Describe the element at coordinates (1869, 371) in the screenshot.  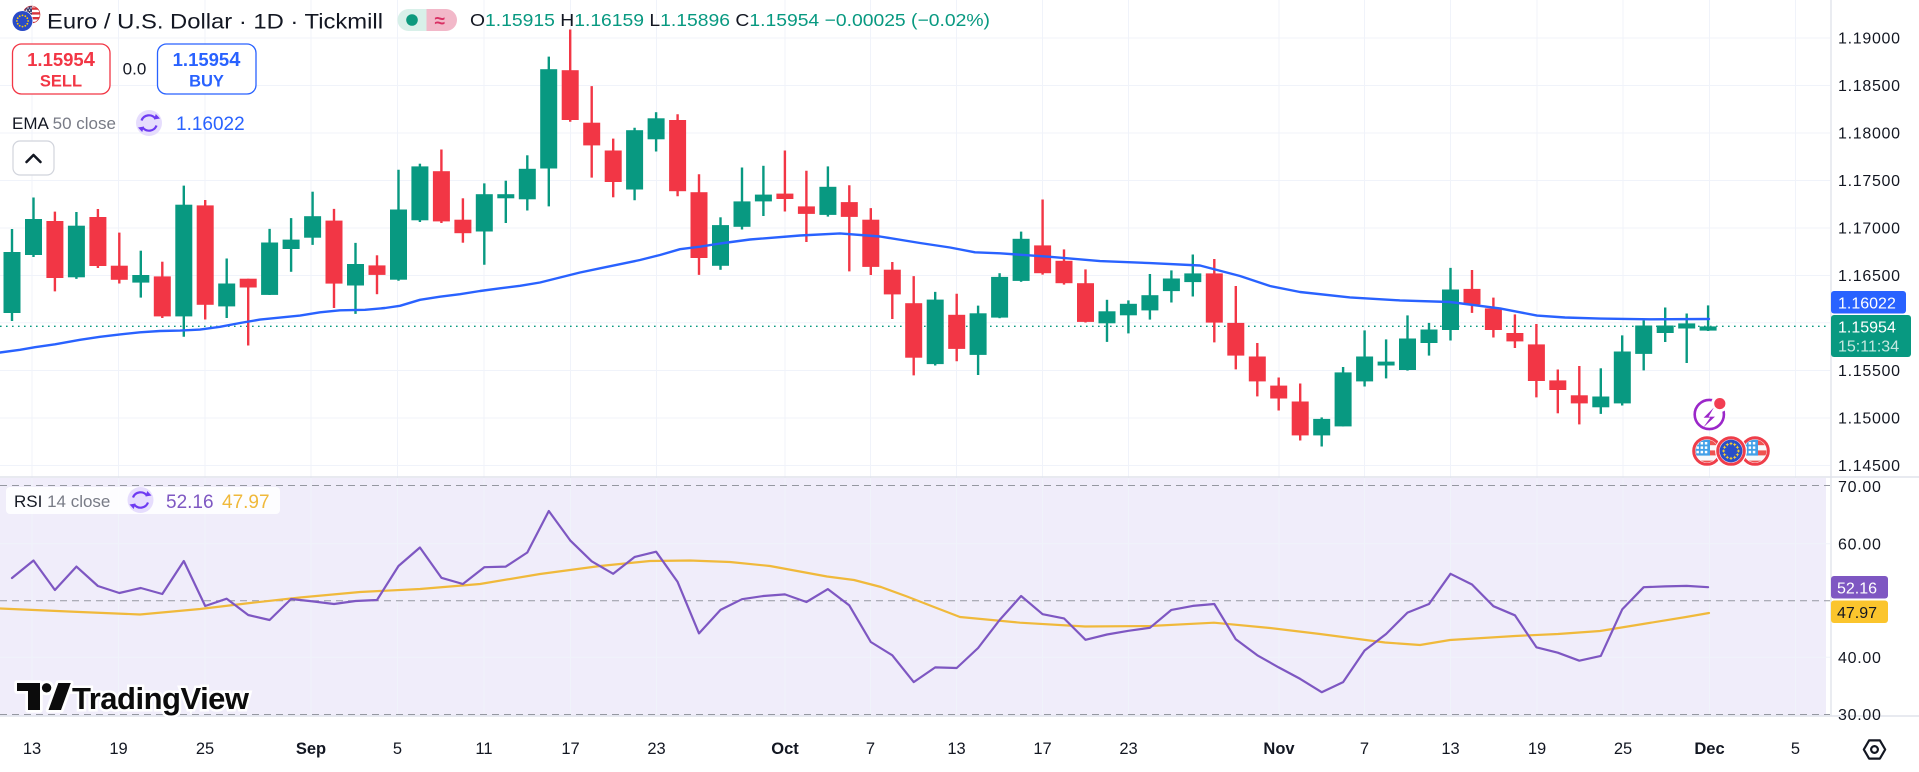
I see `svg-text: 1.15500` at that location.